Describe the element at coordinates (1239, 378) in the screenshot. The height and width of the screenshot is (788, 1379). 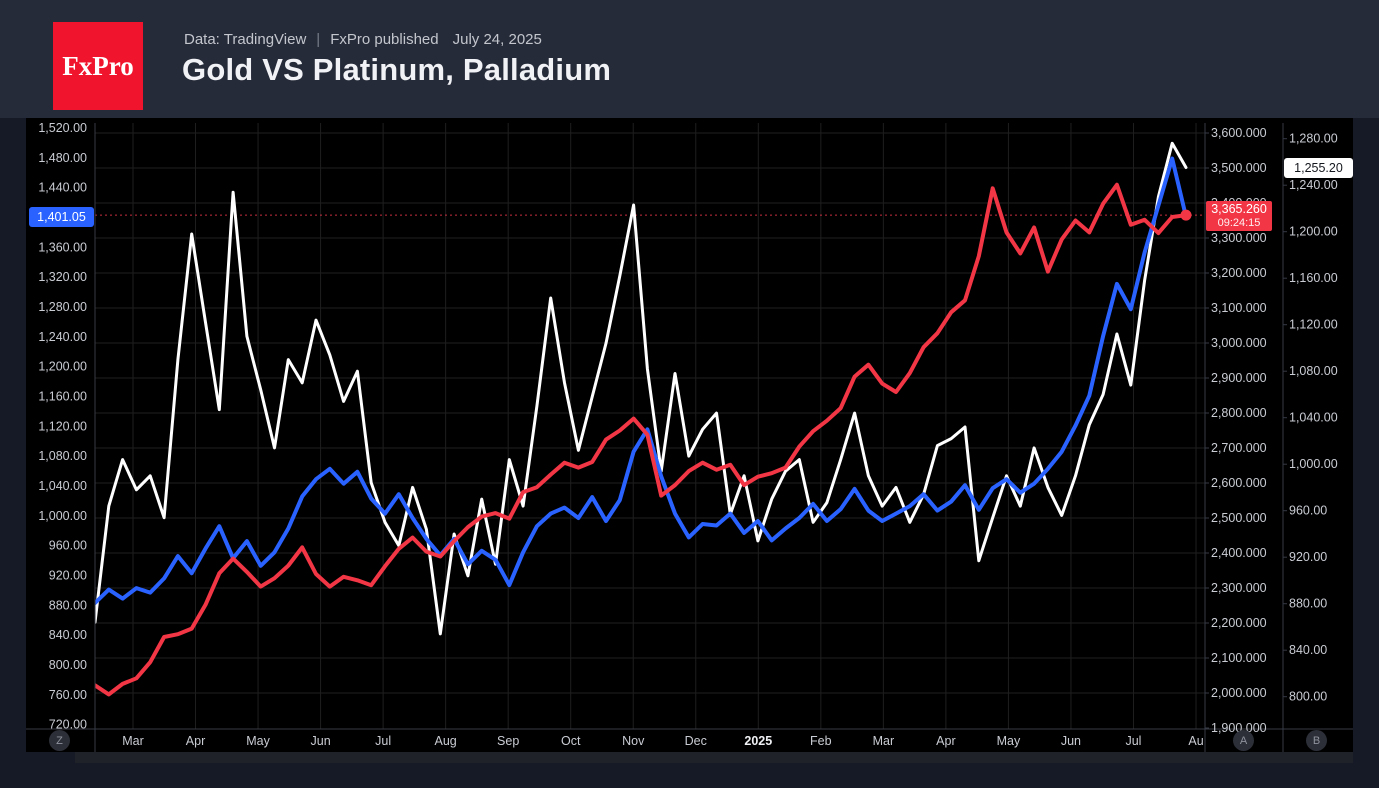
I see `price-tick-label: 2,900.000` at that location.